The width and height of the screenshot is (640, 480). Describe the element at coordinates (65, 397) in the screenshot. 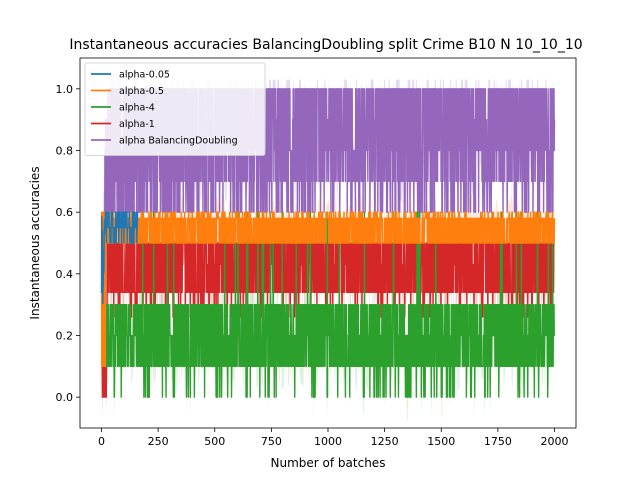

I see `y-tick-label: 0.0` at that location.